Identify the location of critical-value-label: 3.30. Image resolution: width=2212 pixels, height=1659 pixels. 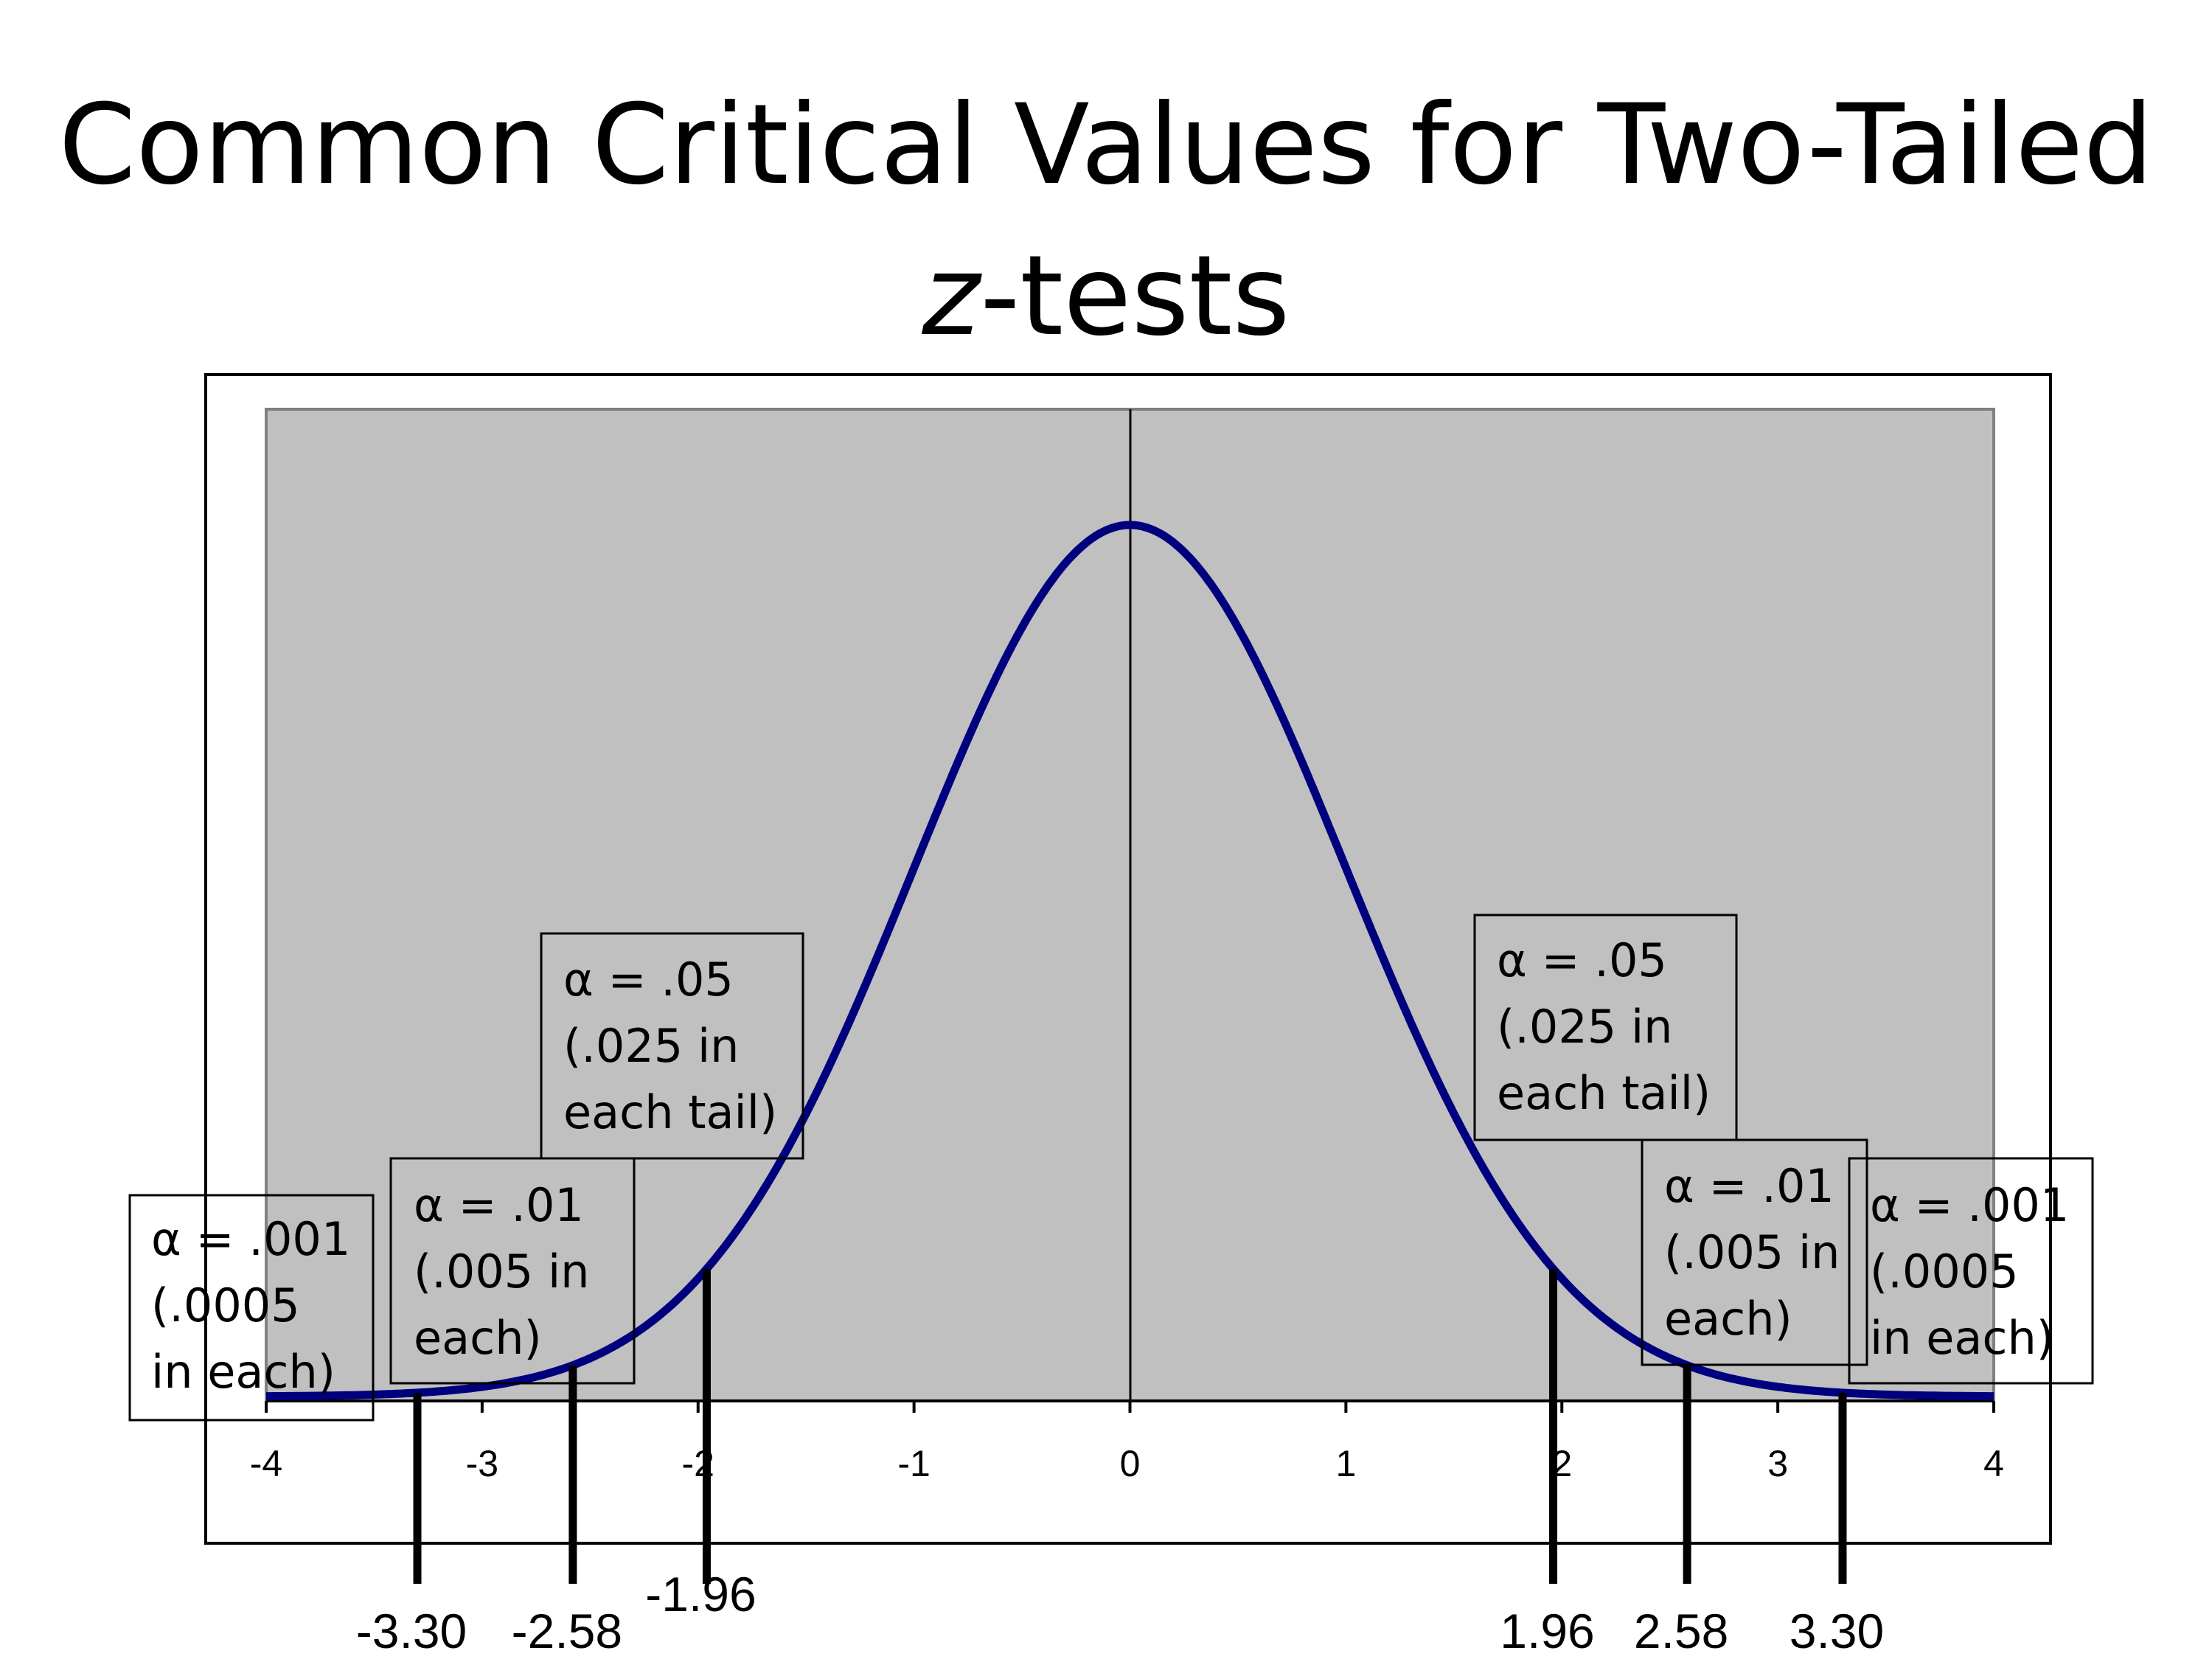
(1837, 1631).